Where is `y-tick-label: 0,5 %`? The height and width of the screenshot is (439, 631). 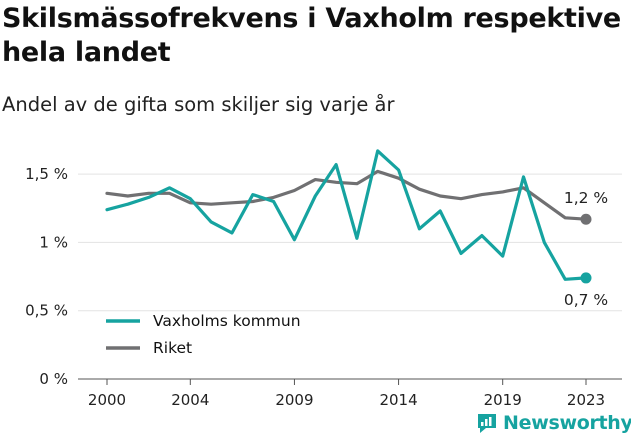
y-tick-label: 0,5 % is located at coordinates (46, 311).